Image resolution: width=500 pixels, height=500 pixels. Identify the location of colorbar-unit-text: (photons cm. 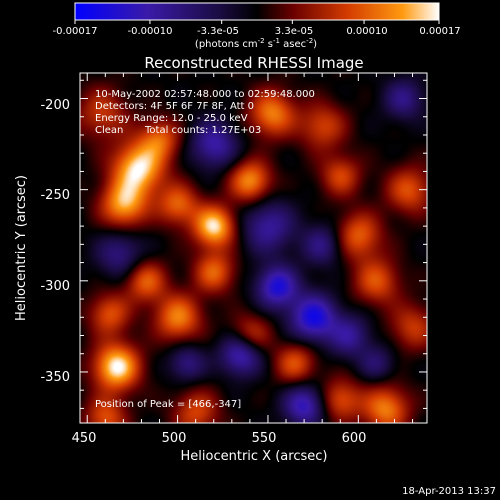
(226, 44).